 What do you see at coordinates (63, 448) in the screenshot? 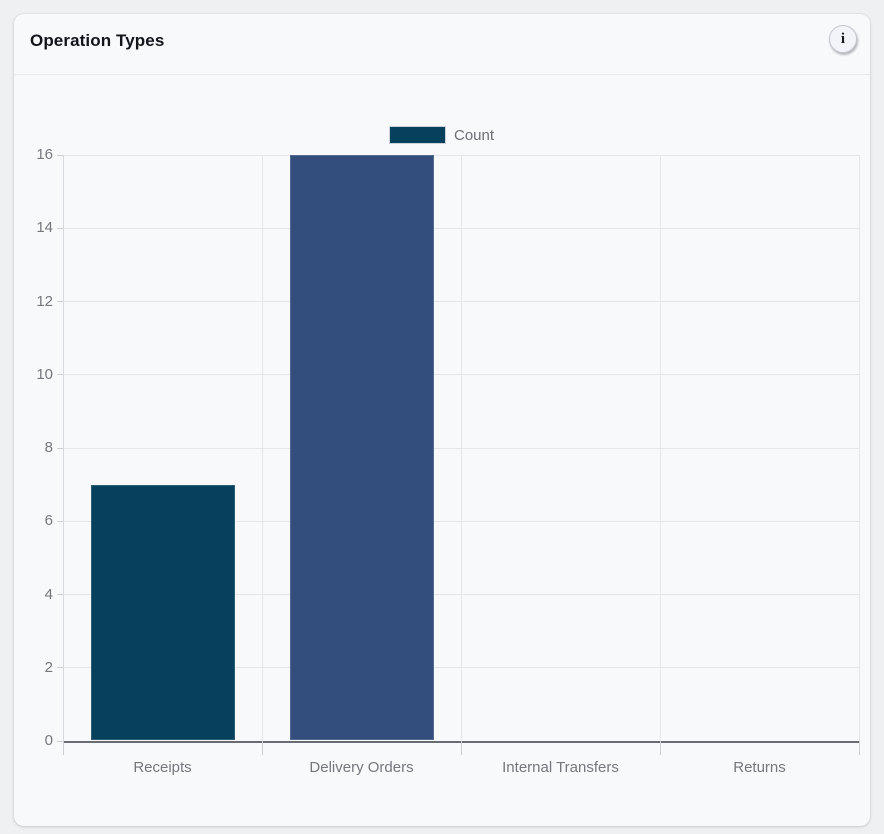
I see `y-axis-line` at bounding box center [63, 448].